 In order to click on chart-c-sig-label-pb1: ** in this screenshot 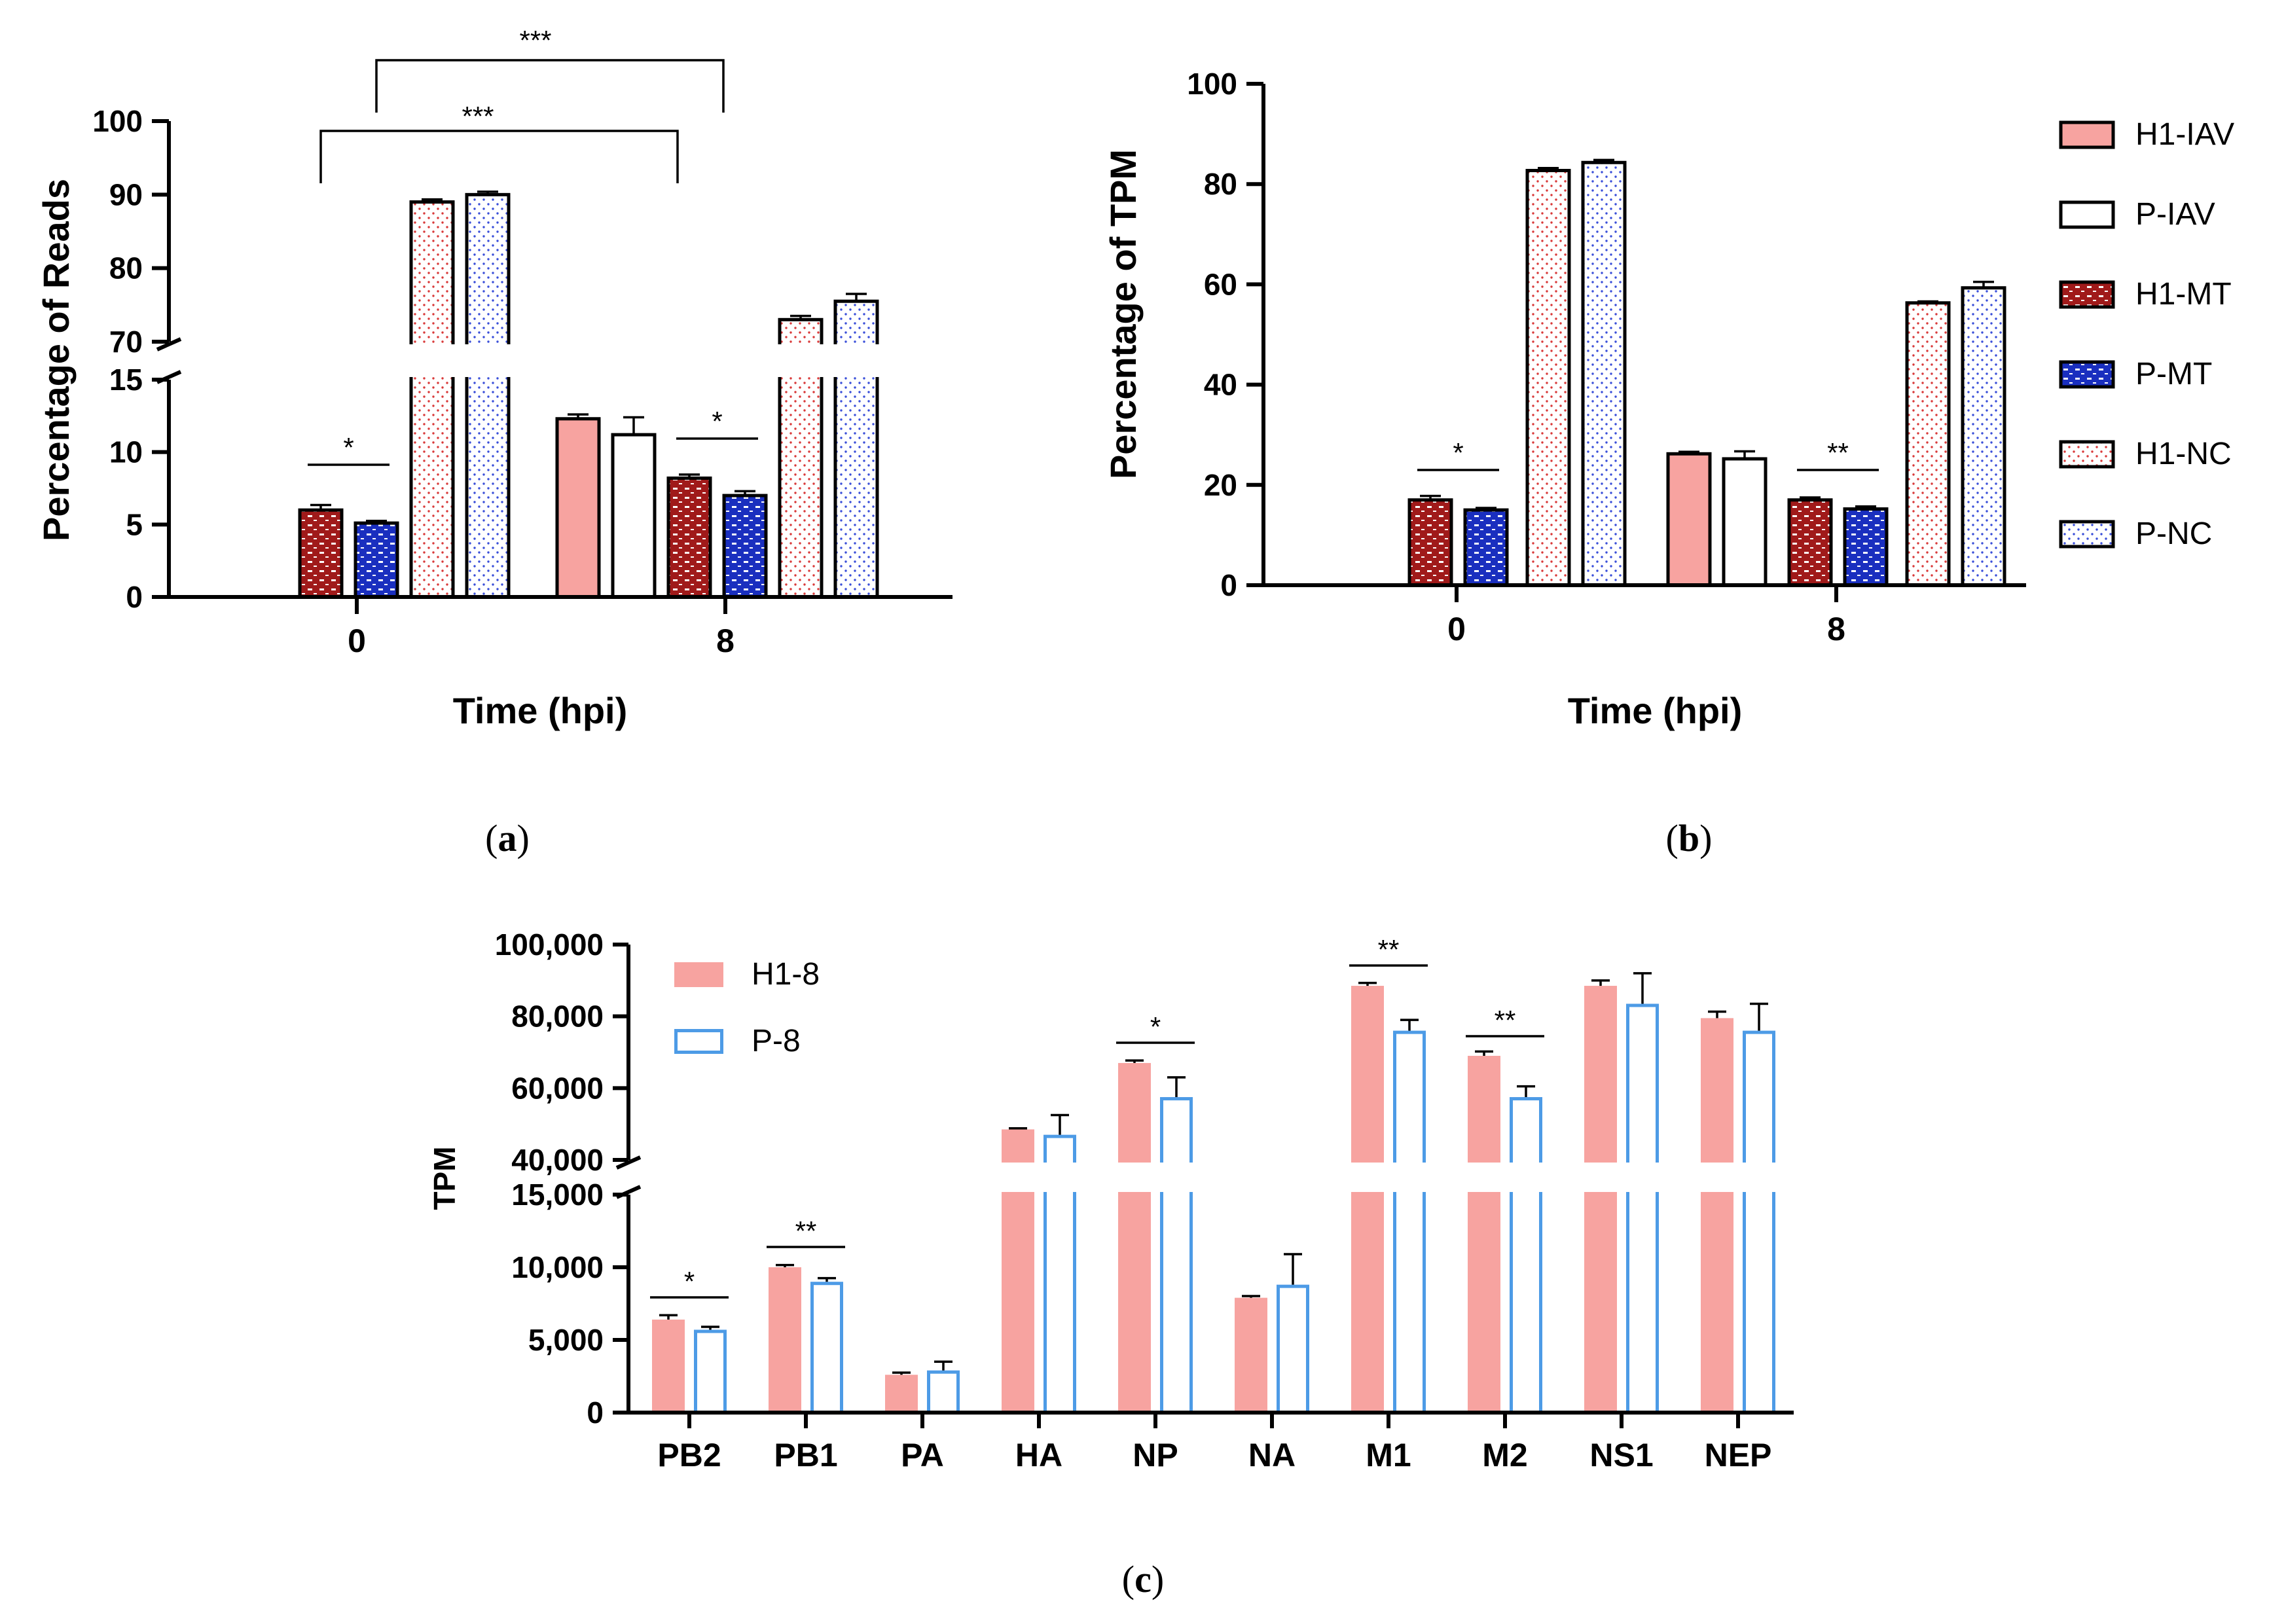, I will do `click(806, 1231)`.